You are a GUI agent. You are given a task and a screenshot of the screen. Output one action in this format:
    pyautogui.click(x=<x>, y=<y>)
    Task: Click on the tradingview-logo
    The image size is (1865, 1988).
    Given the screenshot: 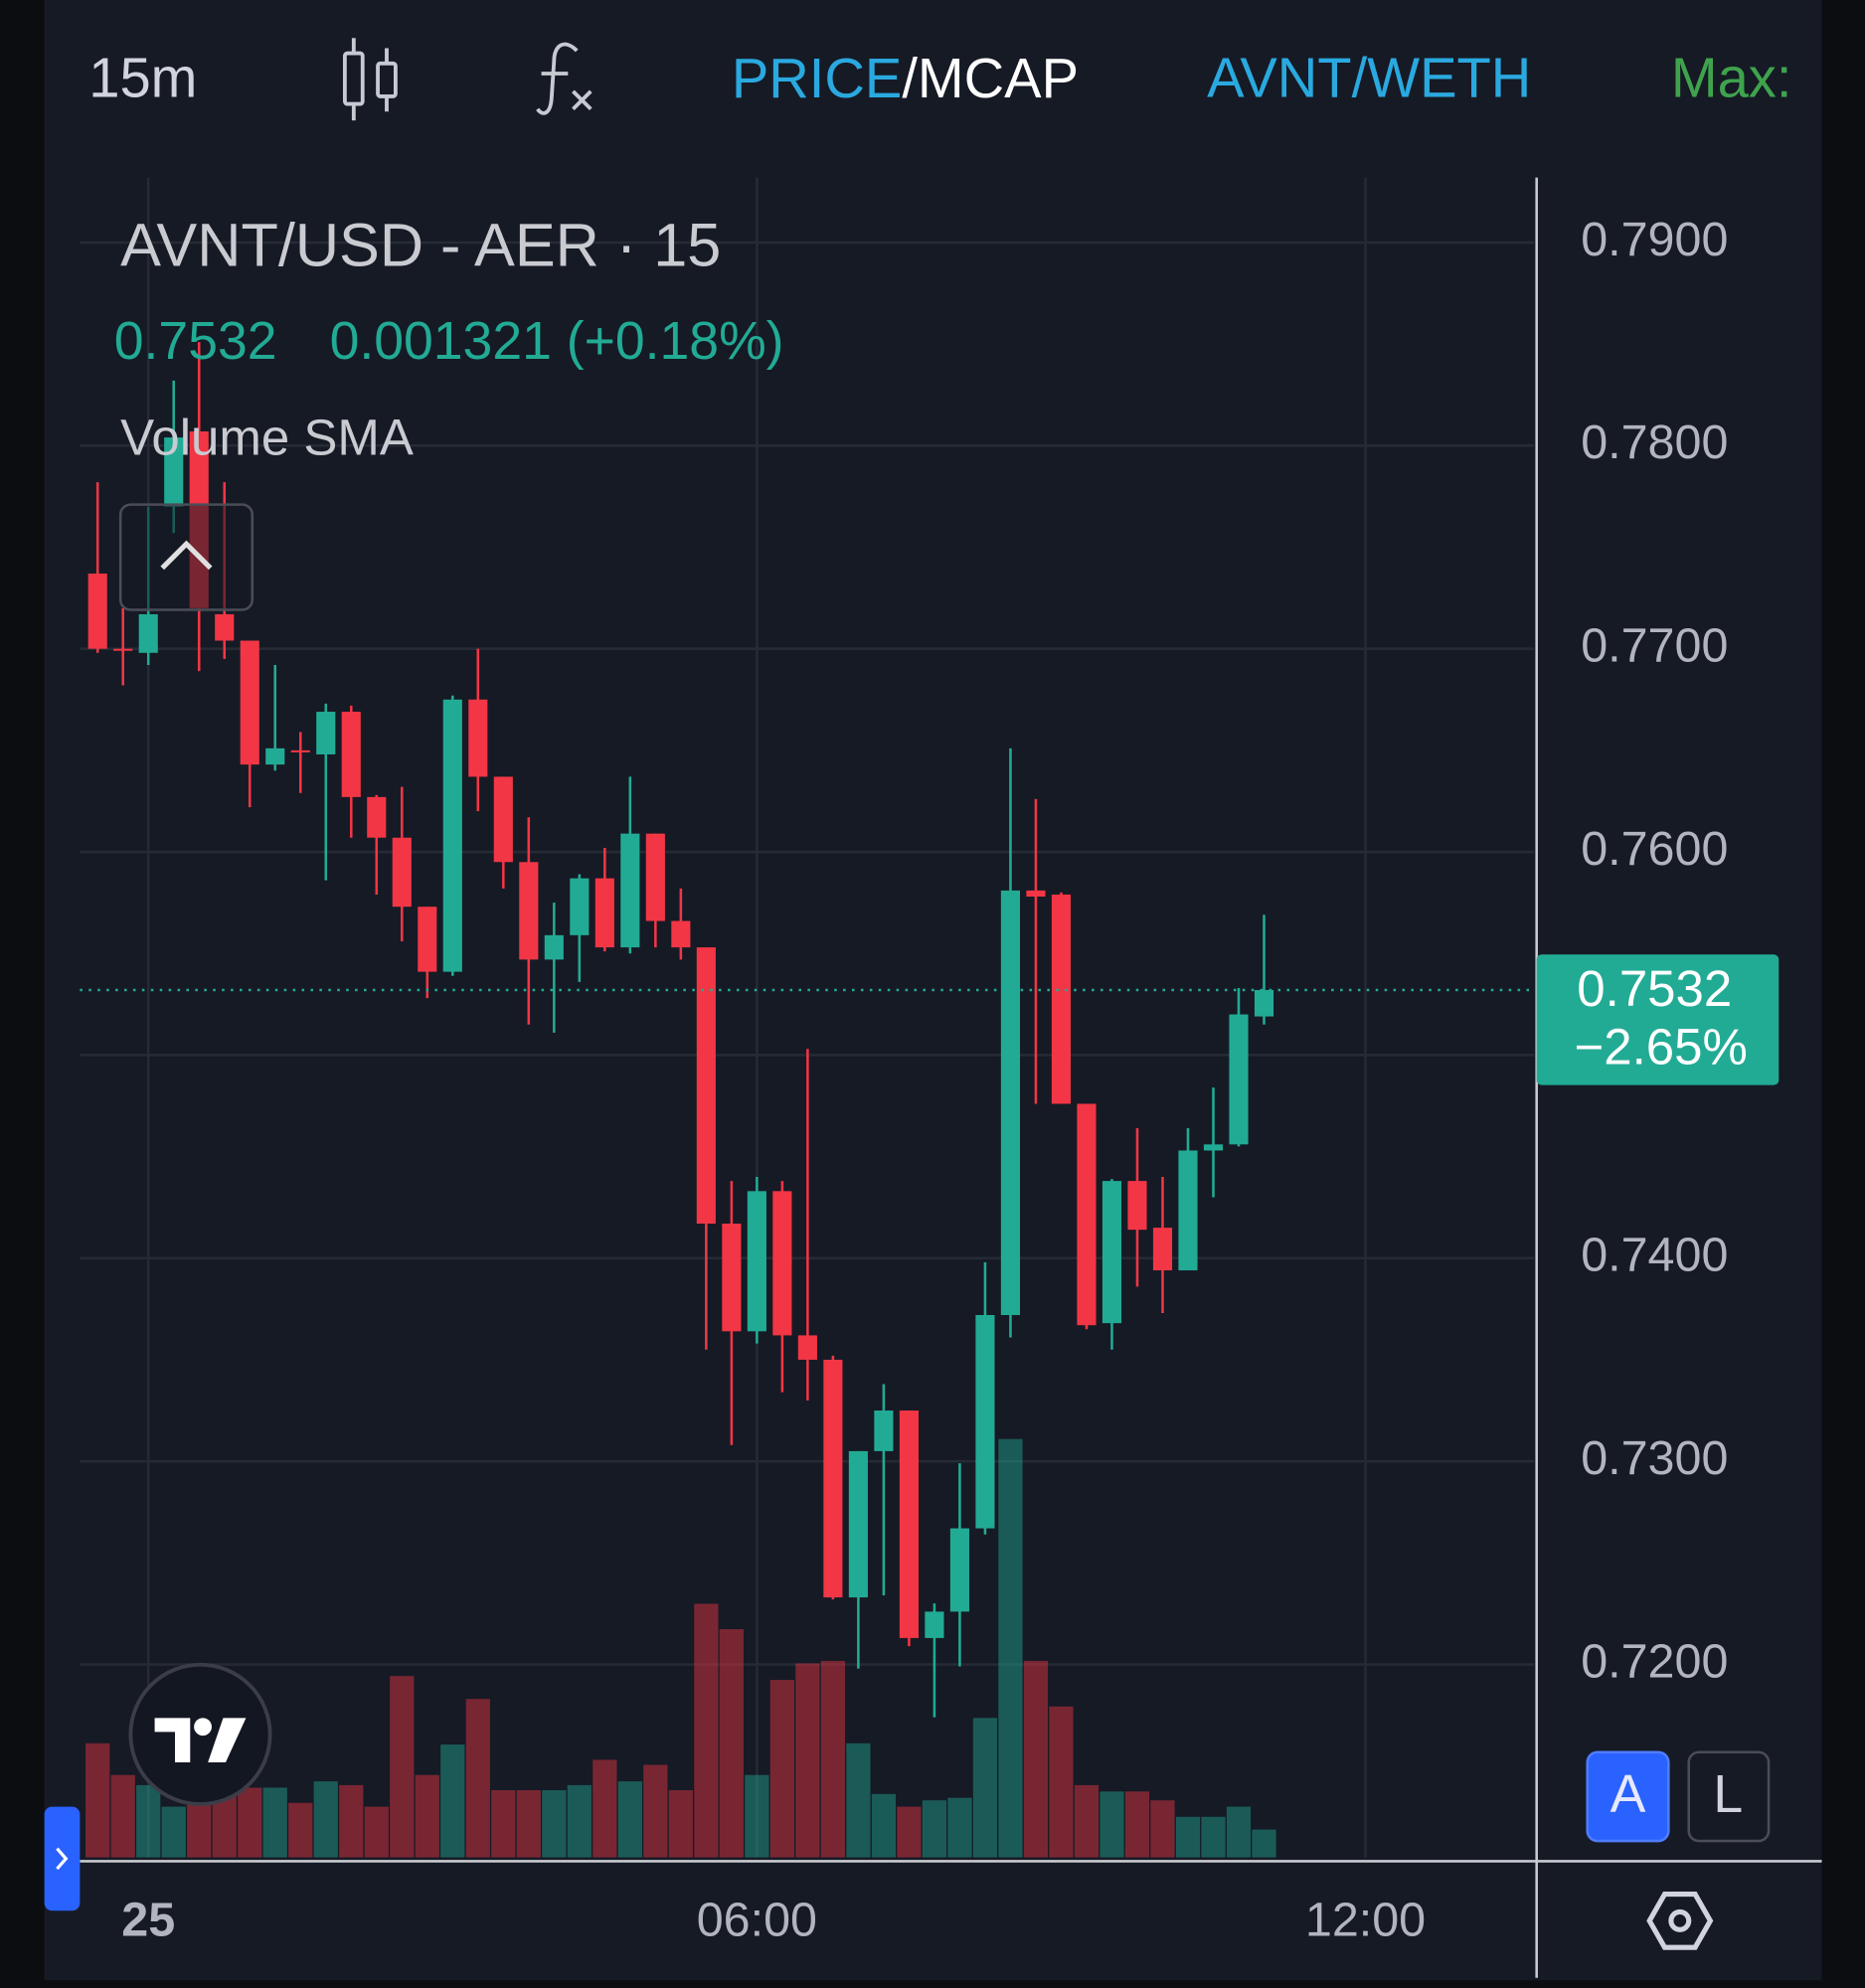 What is the action you would take?
    pyautogui.click(x=200, y=1734)
    